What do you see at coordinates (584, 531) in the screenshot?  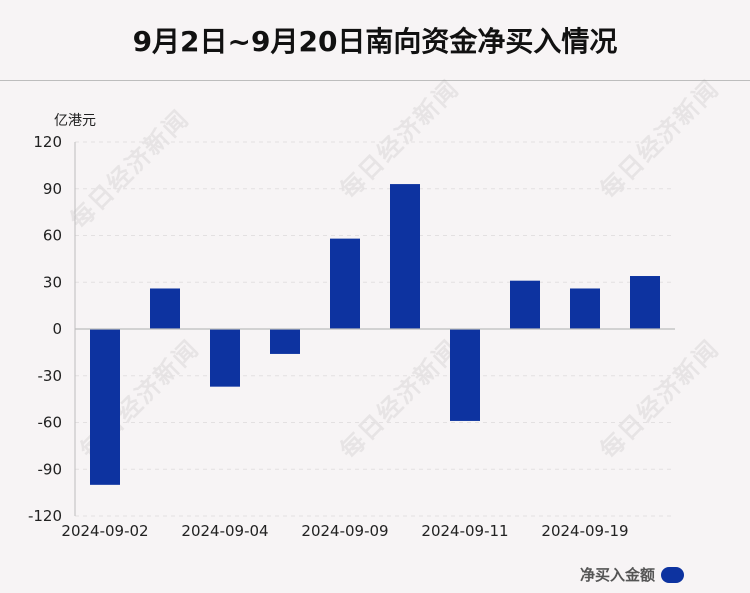 I see `x-tick-label: 2024-09-19` at bounding box center [584, 531].